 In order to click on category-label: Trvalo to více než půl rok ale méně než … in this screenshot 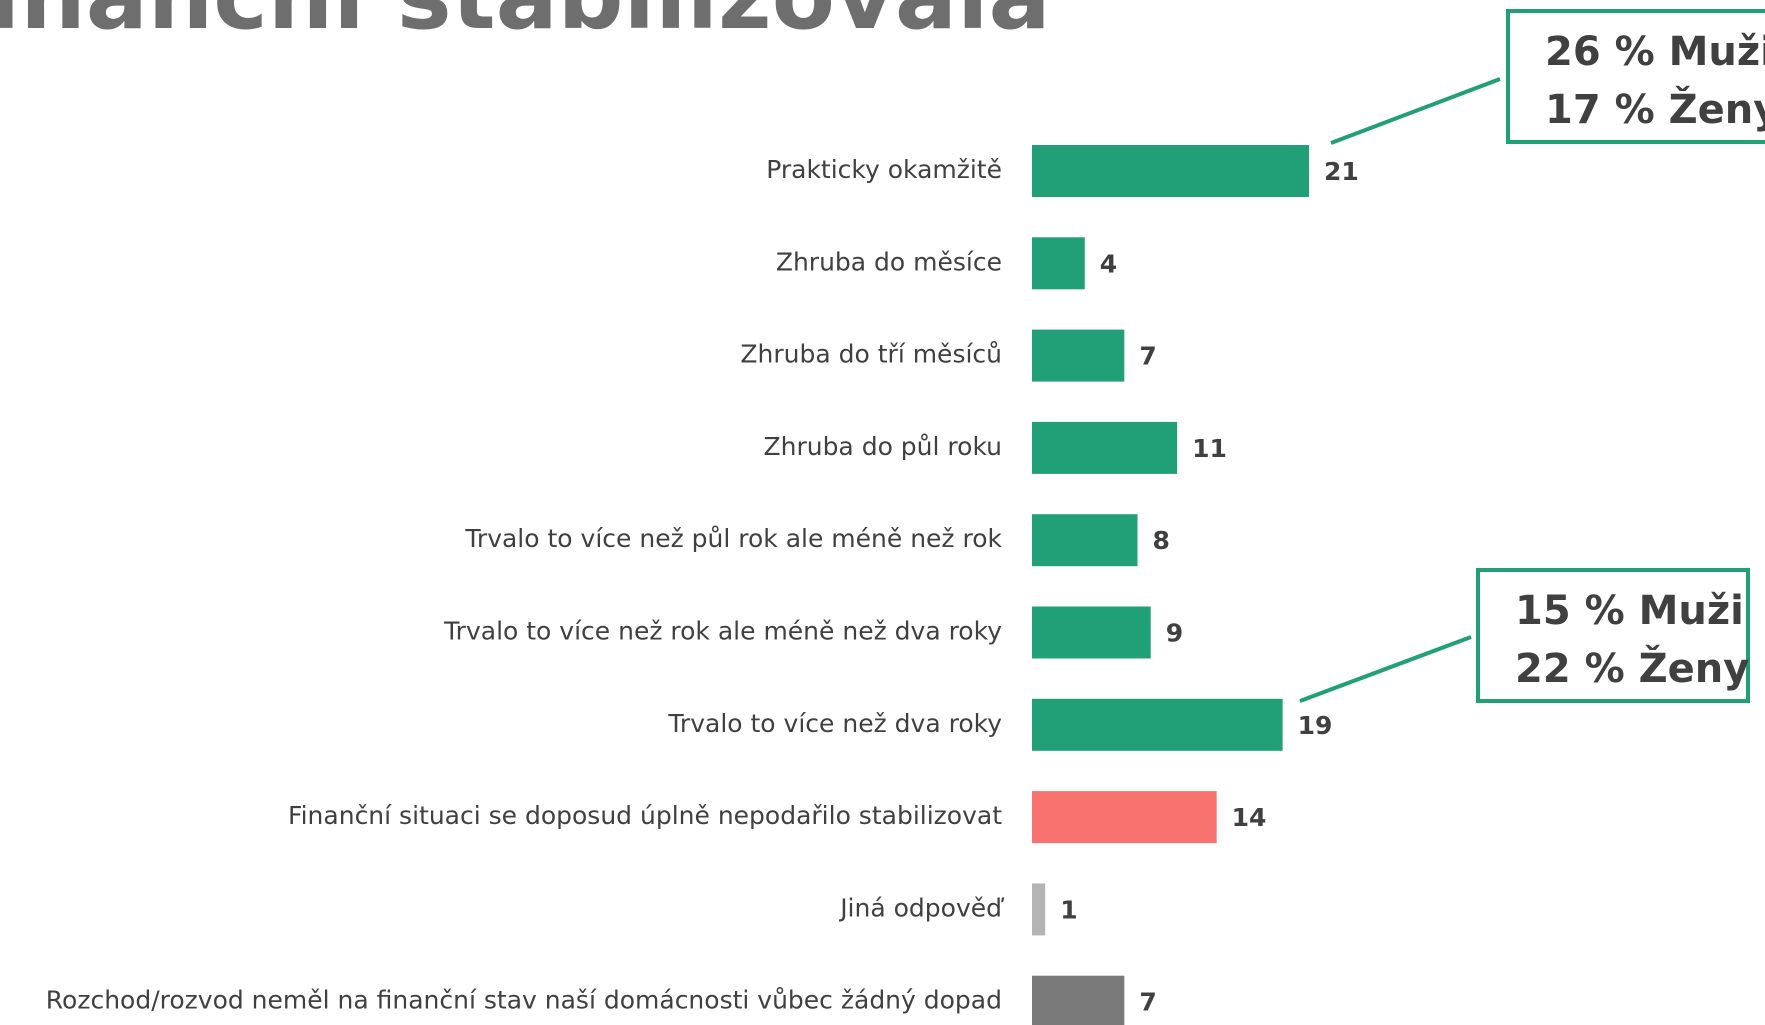, I will do `click(733, 538)`.